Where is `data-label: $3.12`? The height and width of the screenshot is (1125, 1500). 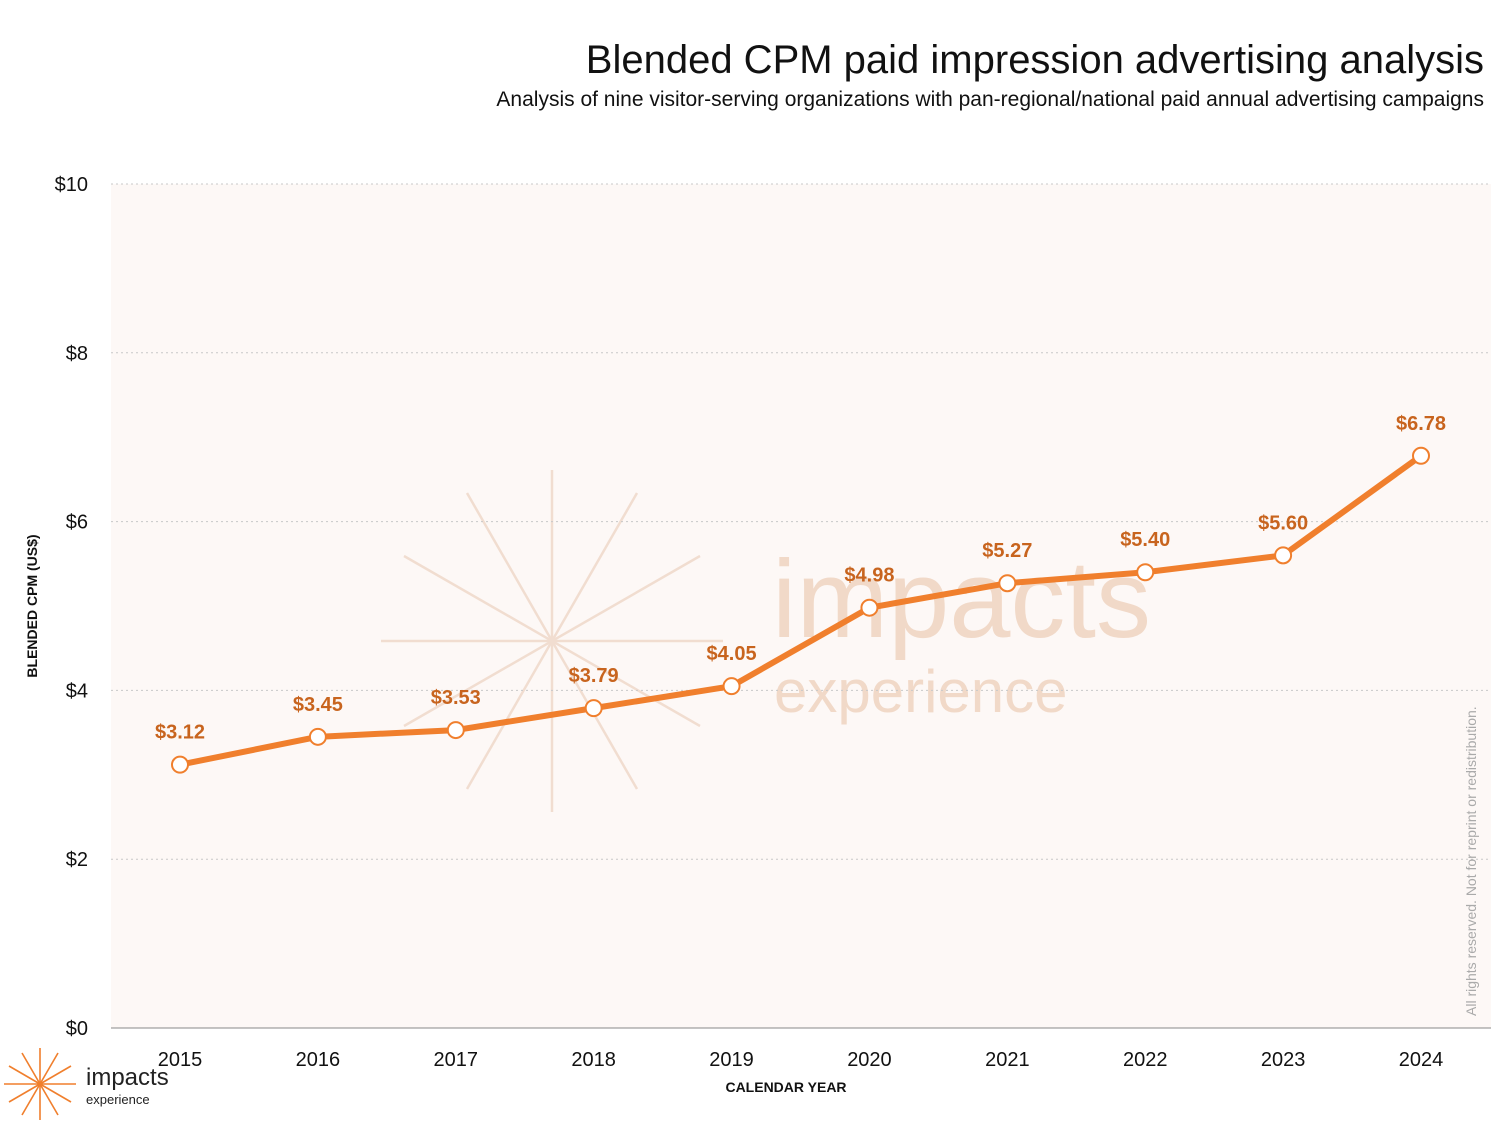 data-label: $3.12 is located at coordinates (180, 733).